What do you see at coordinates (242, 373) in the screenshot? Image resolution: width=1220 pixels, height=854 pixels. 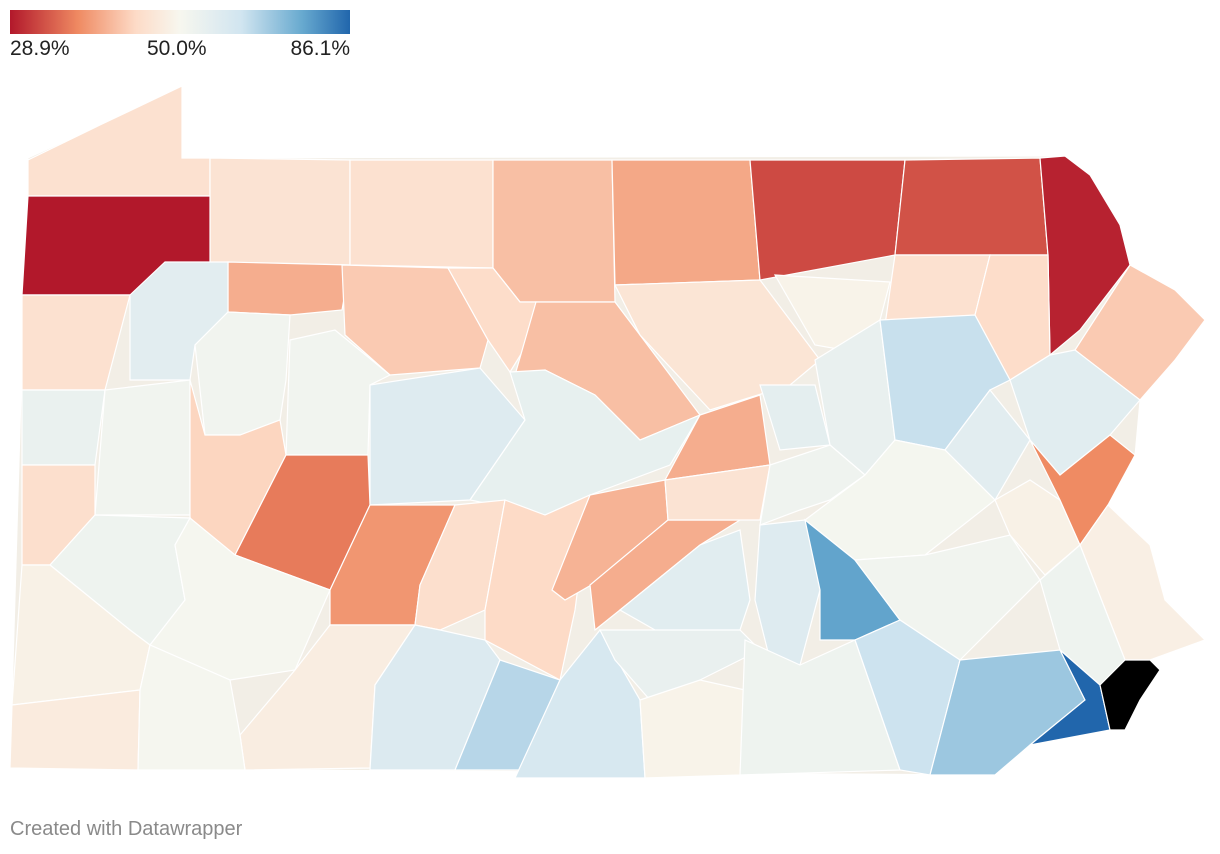 I see `county-clarion` at bounding box center [242, 373].